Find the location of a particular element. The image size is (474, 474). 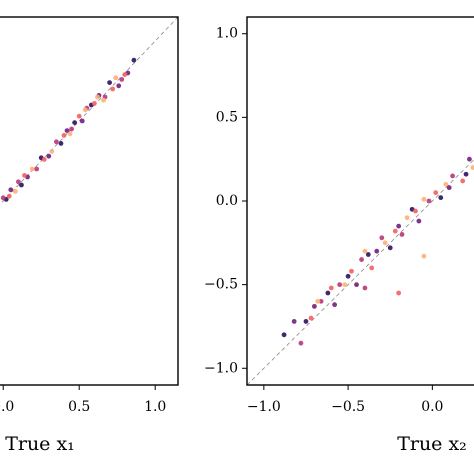

y-tick-label: 1.0 is located at coordinates (227, 34).